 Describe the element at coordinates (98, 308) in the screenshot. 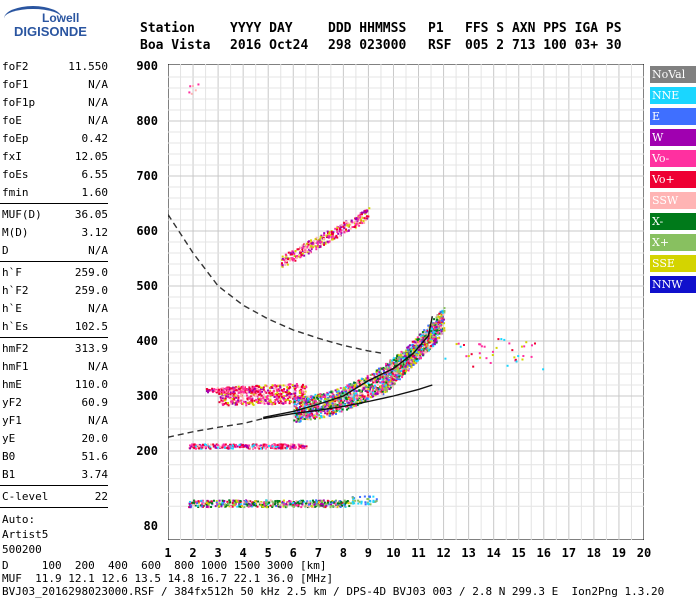

I see `param-value: N/A` at that location.